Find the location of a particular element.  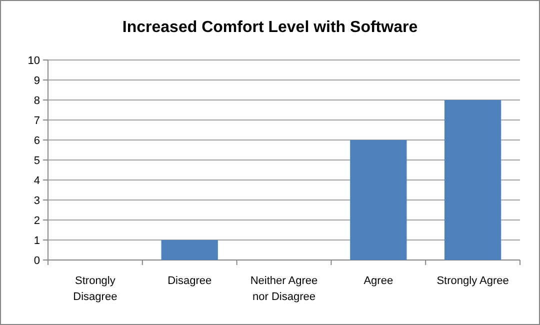

x-tick-label: Agree is located at coordinates (379, 281).